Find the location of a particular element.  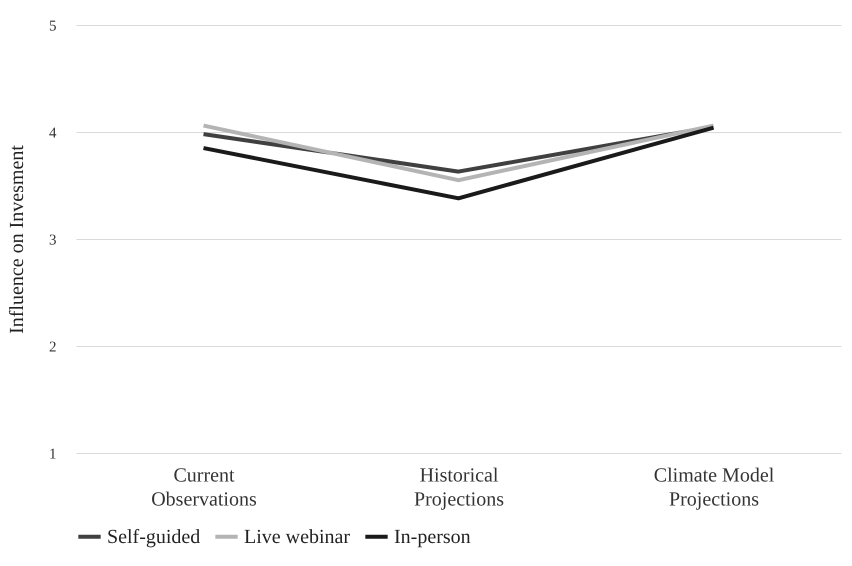

x-tick-label: Current Observations is located at coordinates (204, 487).